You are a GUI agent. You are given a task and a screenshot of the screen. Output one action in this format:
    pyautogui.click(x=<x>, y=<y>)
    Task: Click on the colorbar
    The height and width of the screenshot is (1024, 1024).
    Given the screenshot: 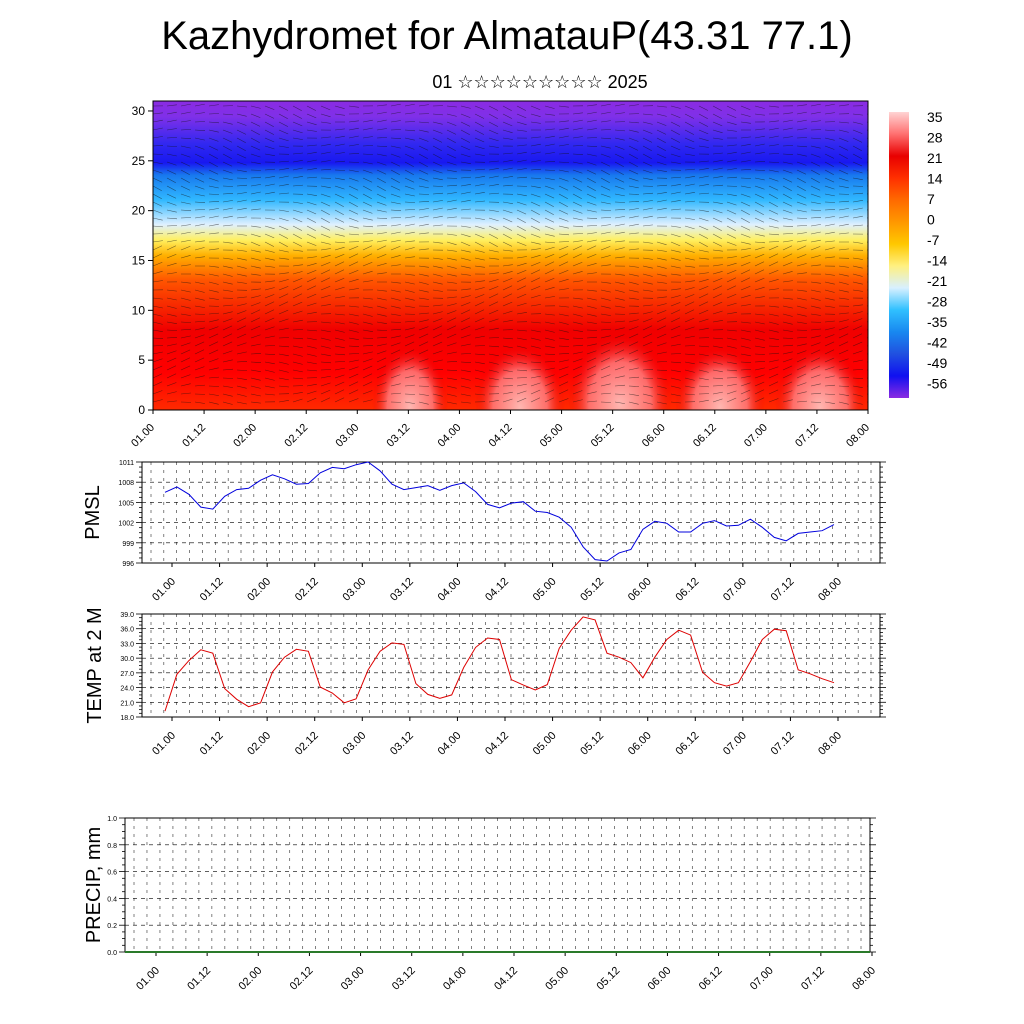 What is the action you would take?
    pyautogui.click(x=899, y=255)
    